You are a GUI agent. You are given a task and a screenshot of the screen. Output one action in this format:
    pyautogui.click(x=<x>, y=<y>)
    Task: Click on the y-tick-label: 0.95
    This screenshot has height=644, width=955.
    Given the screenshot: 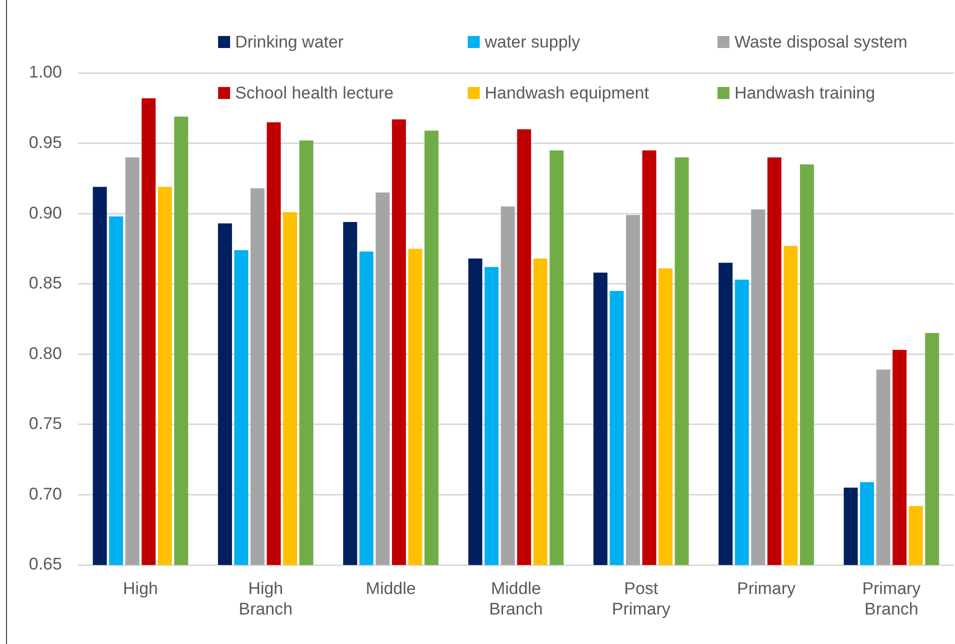 What is the action you would take?
    pyautogui.click(x=45, y=142)
    